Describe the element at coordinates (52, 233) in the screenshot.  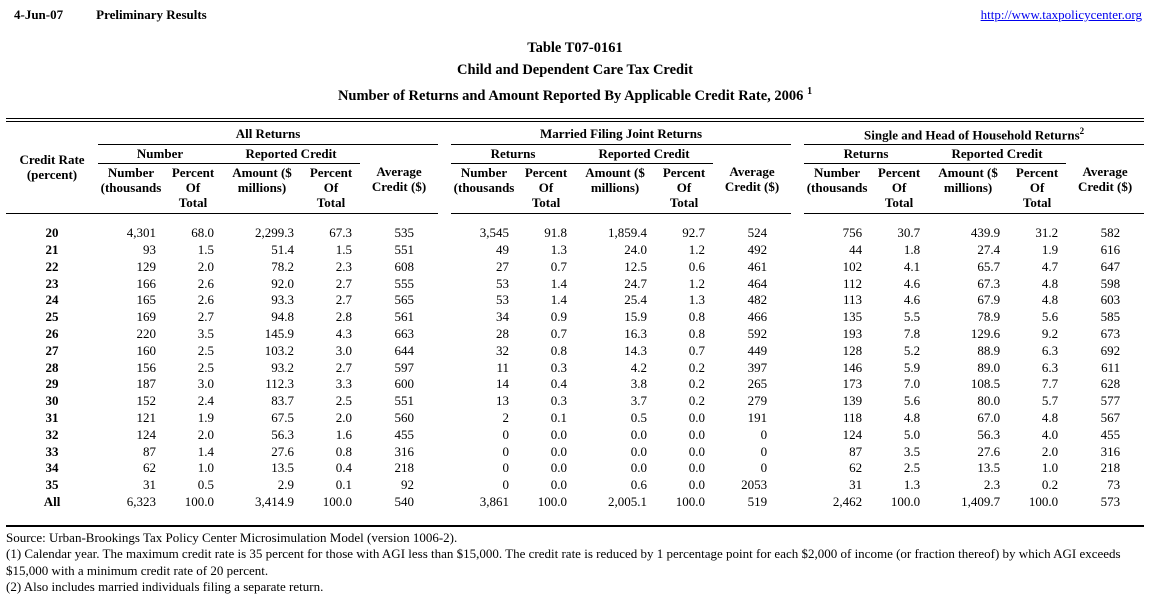
I see `credit-rate-cell: 20` at that location.